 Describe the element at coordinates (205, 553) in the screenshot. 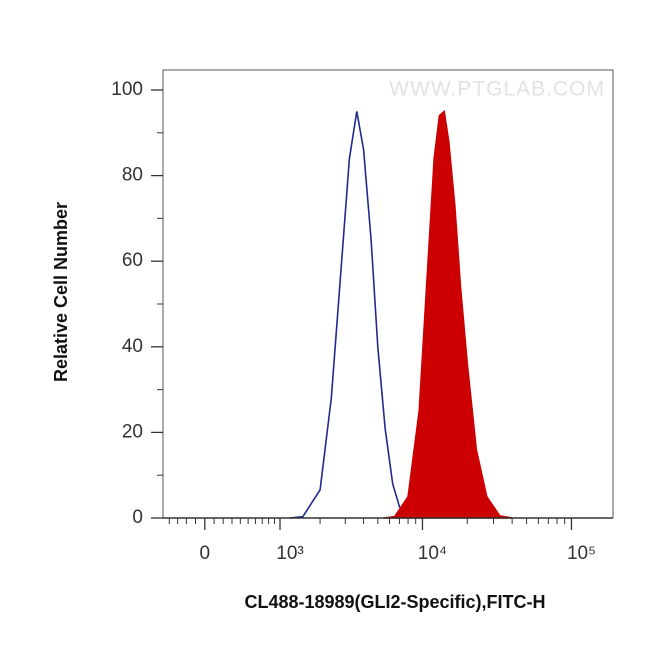

I see `x-tick-label: 0` at that location.